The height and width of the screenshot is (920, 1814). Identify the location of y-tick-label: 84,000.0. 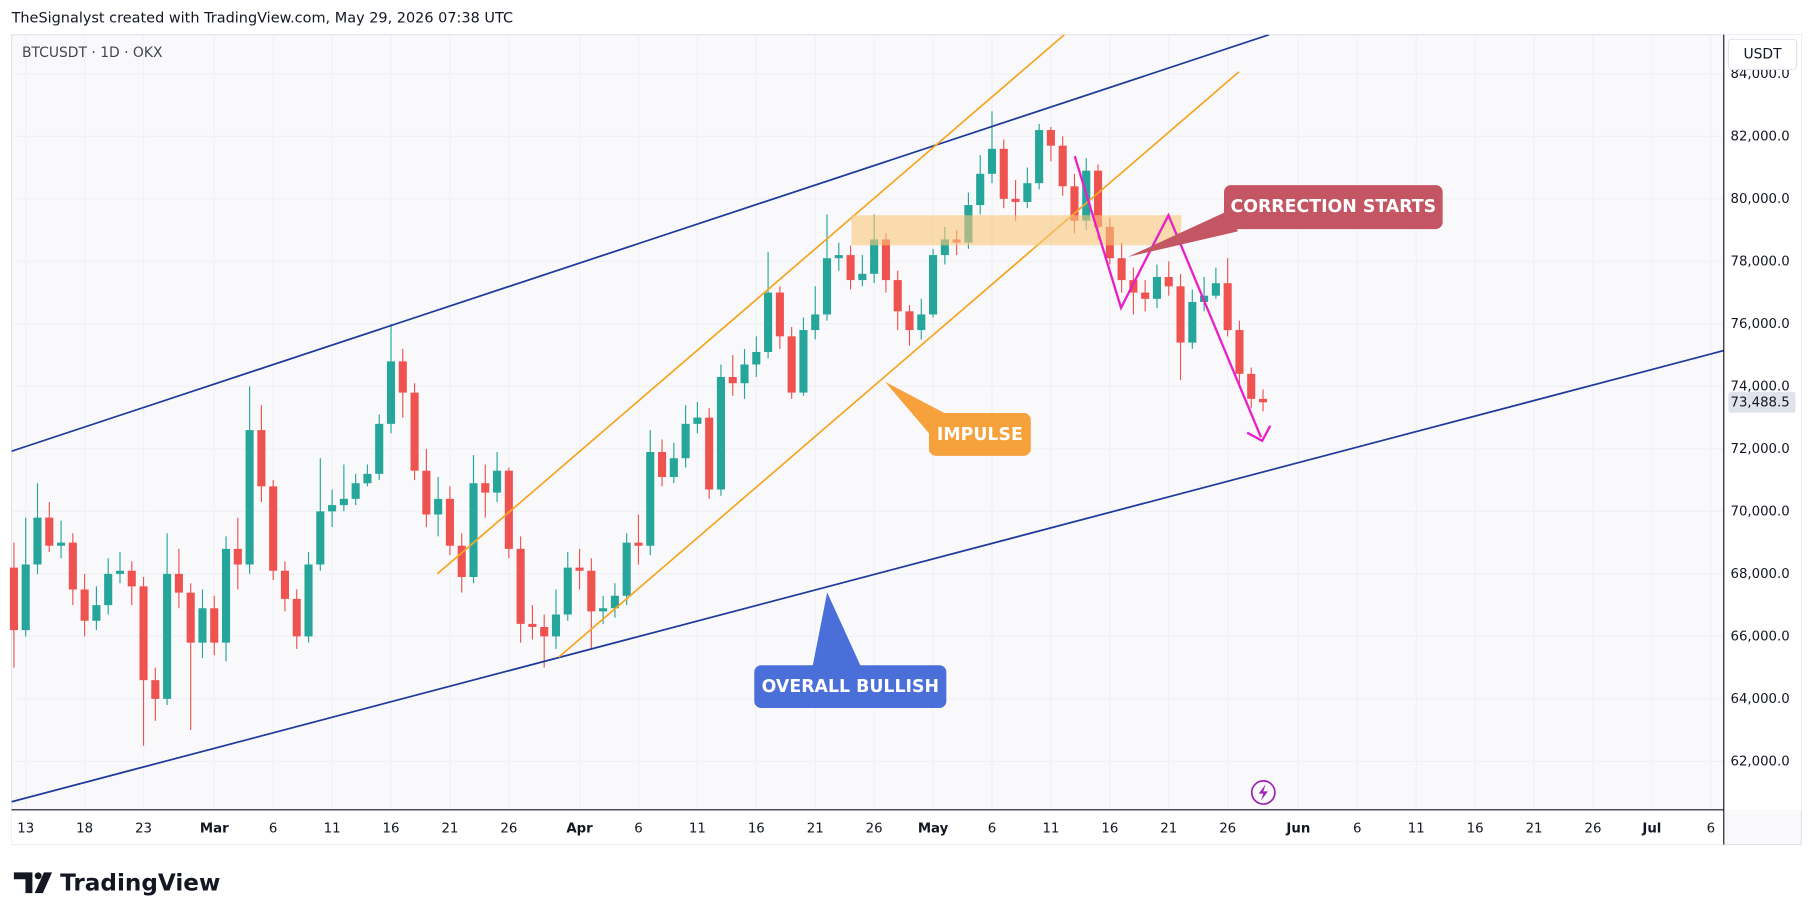
(1759, 74).